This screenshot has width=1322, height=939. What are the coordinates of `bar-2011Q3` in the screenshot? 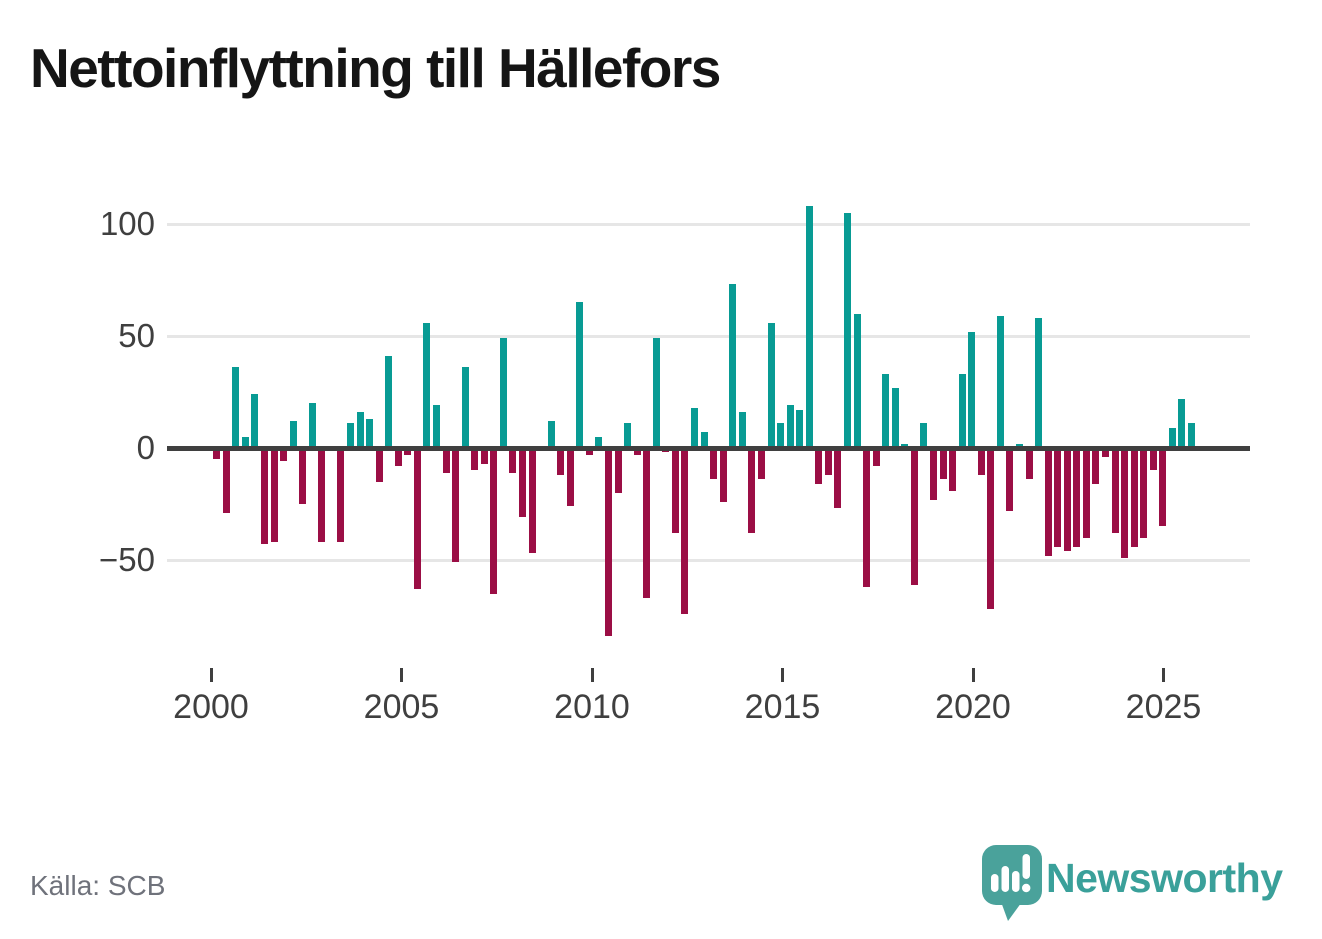 It's located at (656, 393).